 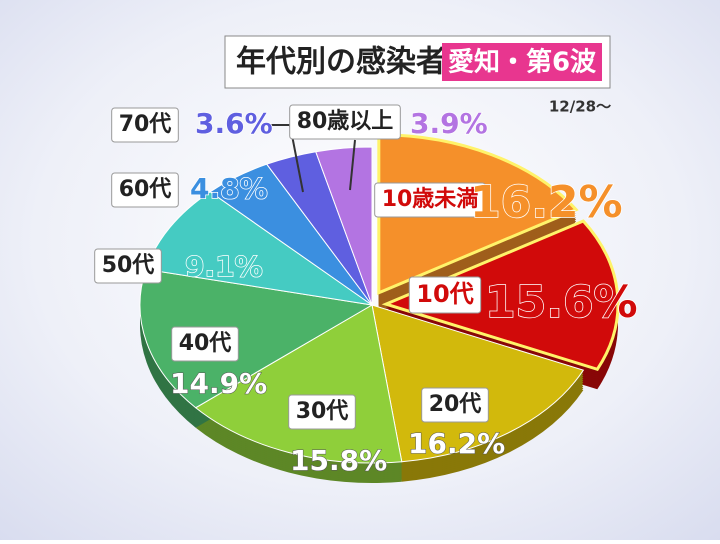 I want to click on category-label: 60代, so click(x=145, y=189).